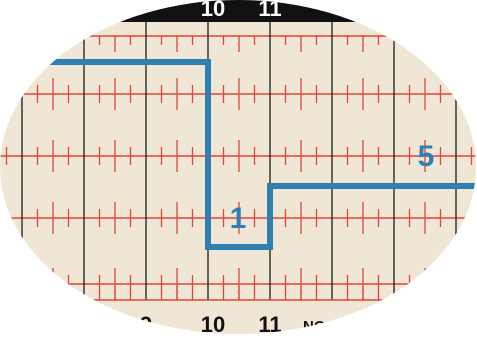 The image size is (477, 340). Describe the element at coordinates (213, 10) in the screenshot. I see `header-label-10: 10` at that location.